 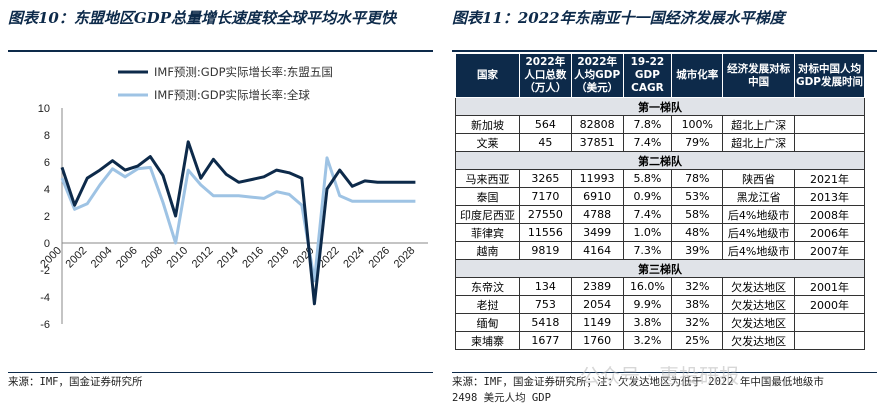 What do you see at coordinates (697, 232) in the screenshot?
I see `table-cell: 48%` at bounding box center [697, 232].